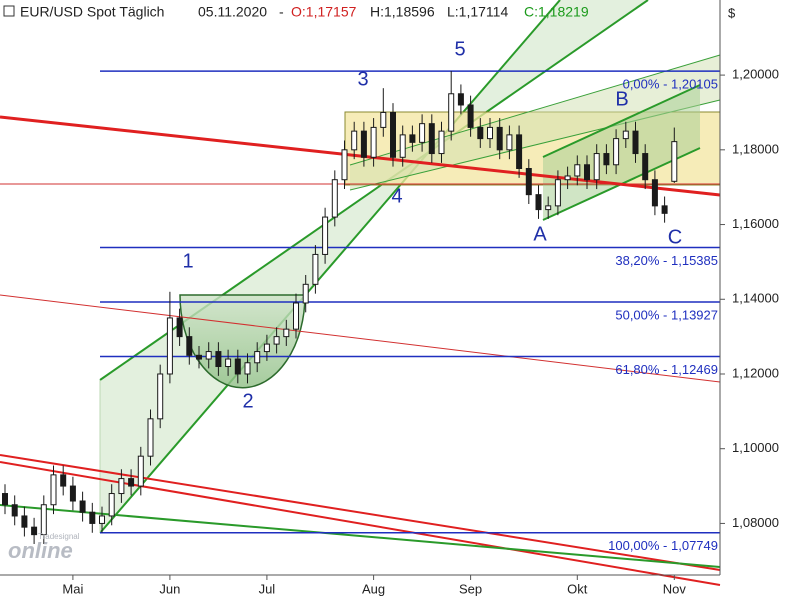  I want to click on y-tick-label: 1,08000, so click(755, 522).